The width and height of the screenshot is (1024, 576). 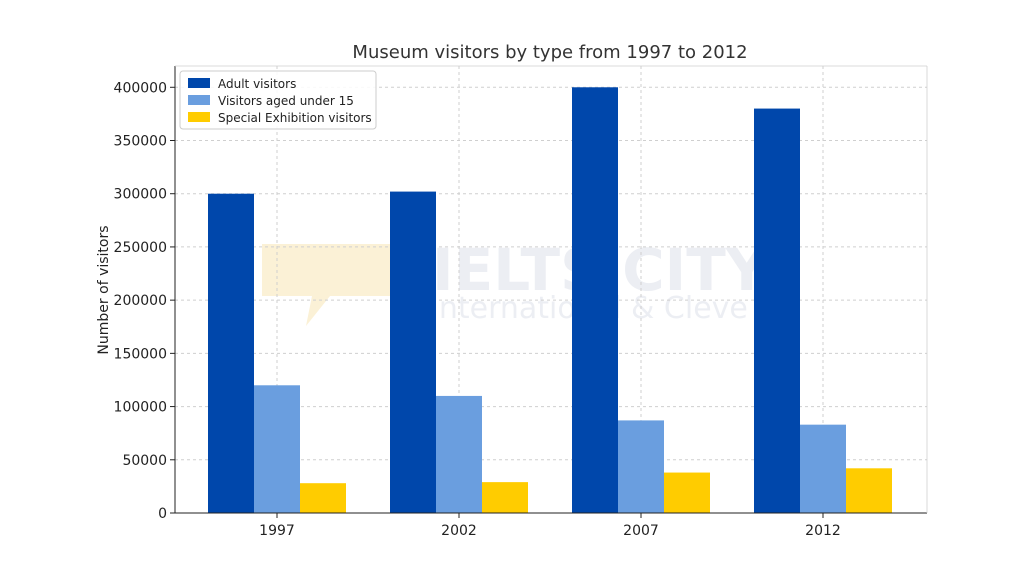 What do you see at coordinates (823, 531) in the screenshot?
I see `x-tick-label: 2012` at bounding box center [823, 531].